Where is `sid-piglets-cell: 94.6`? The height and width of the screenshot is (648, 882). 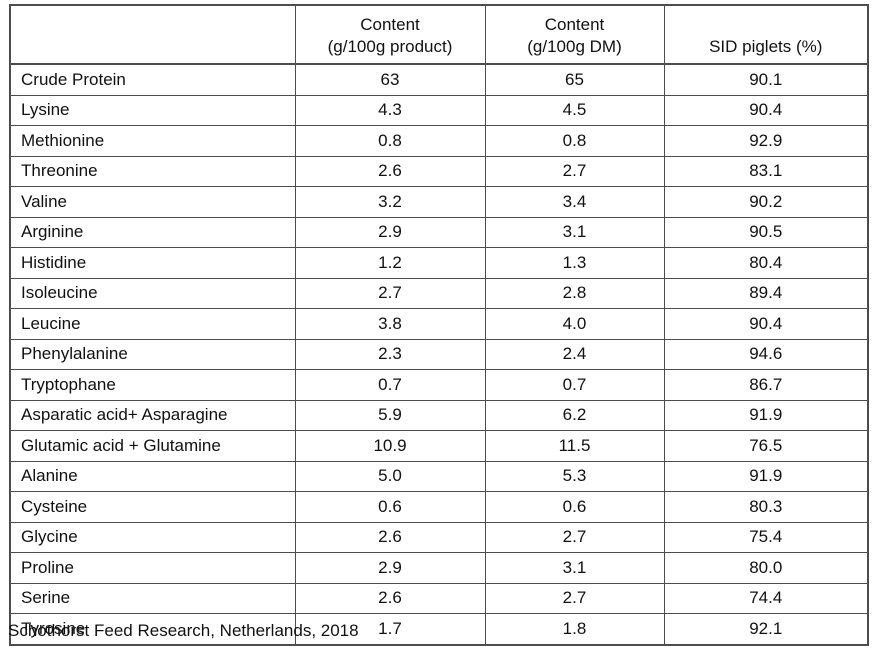
sid-piglets-cell: 94.6 is located at coordinates (766, 354).